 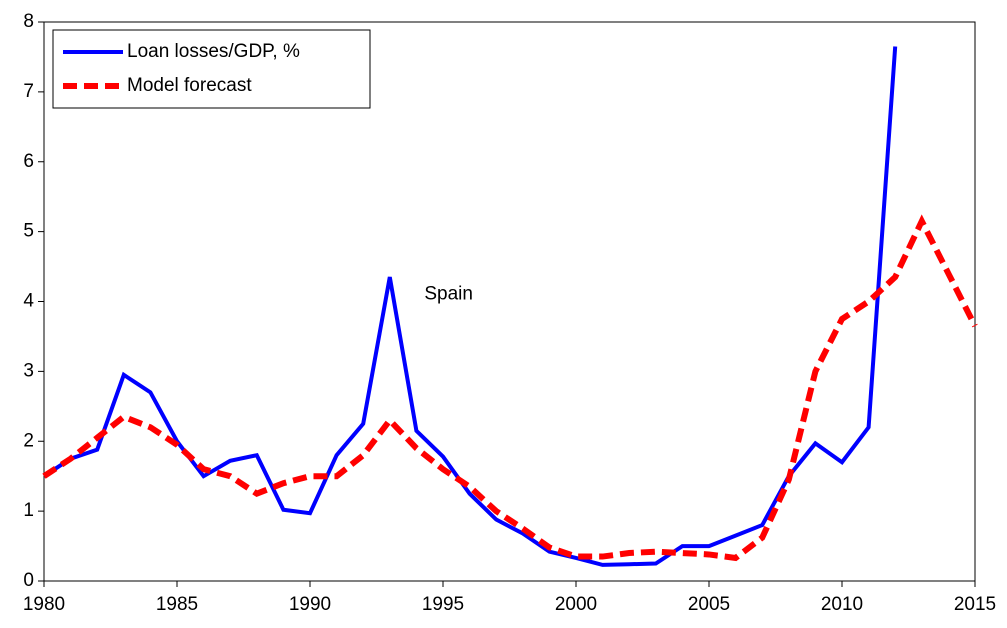 I want to click on y-tick-label: 1, so click(x=28, y=510).